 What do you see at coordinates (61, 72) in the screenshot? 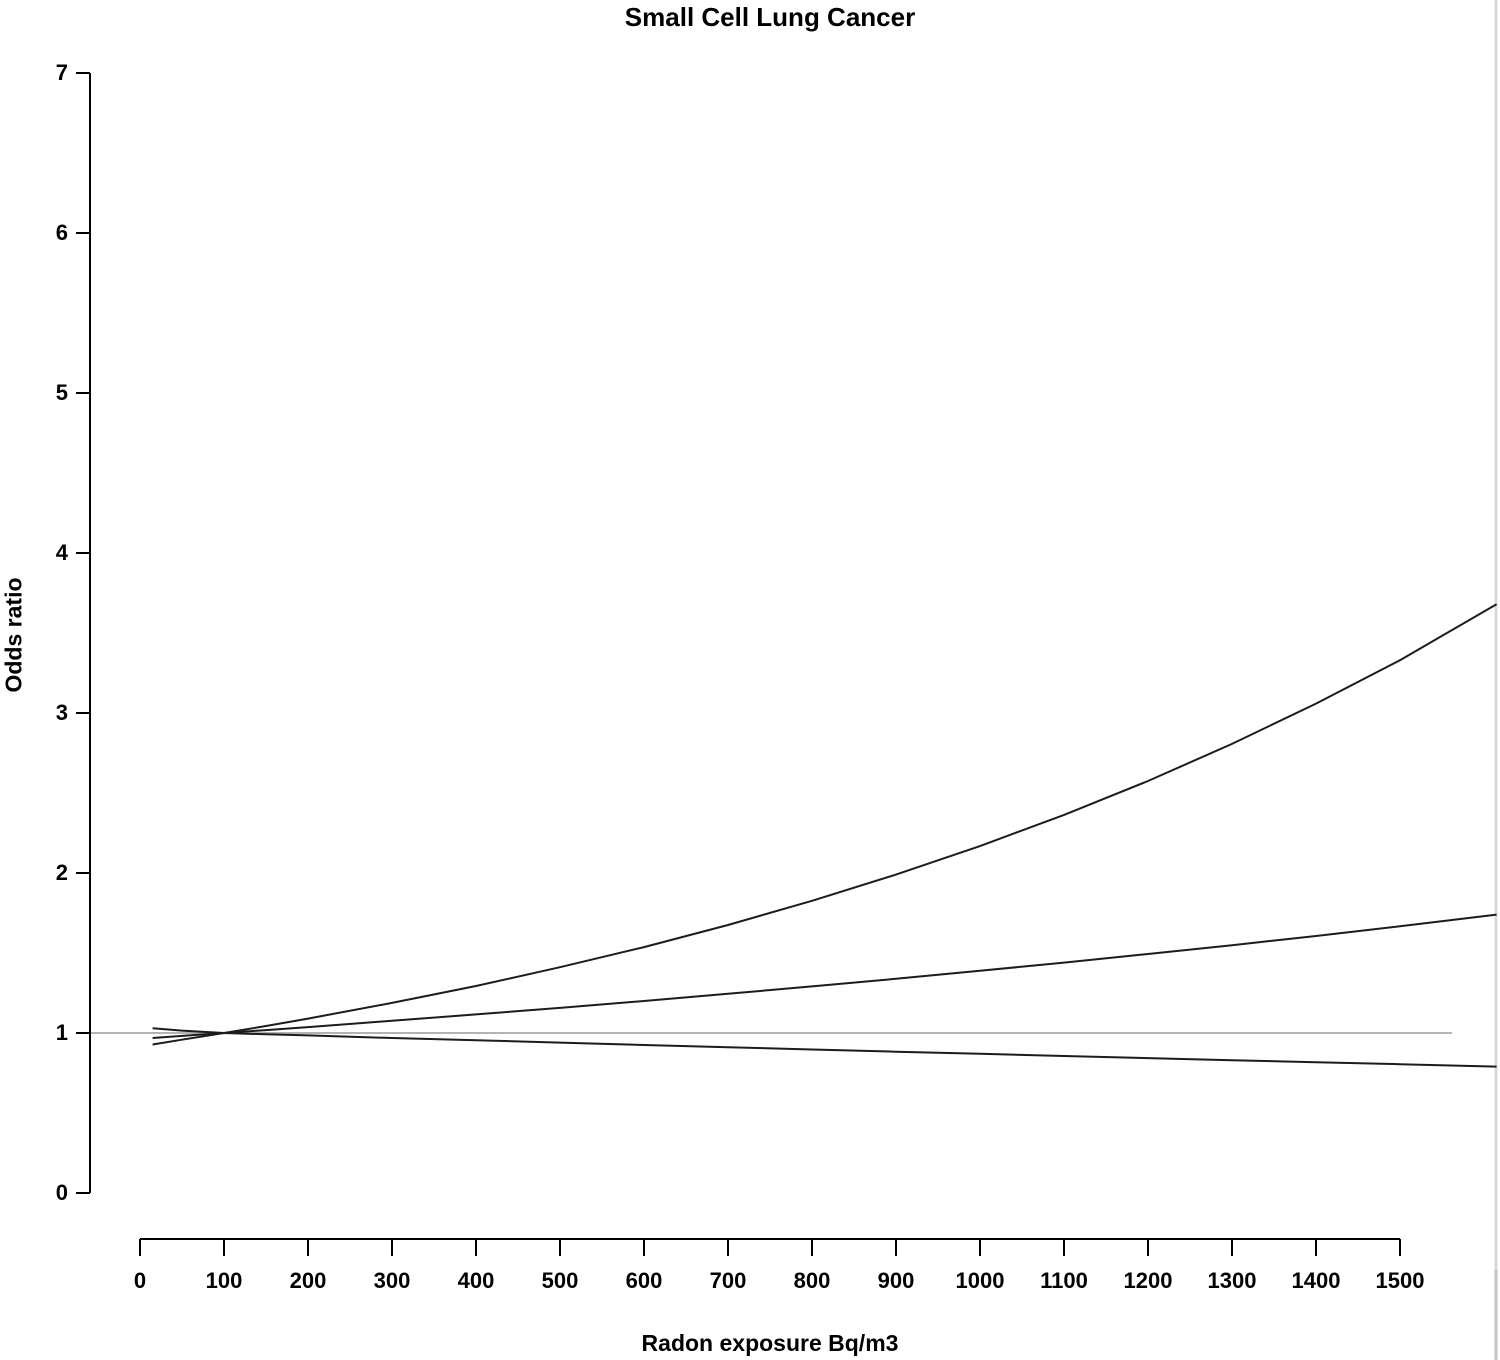
I see `y-tick-label-7: 7` at bounding box center [61, 72].